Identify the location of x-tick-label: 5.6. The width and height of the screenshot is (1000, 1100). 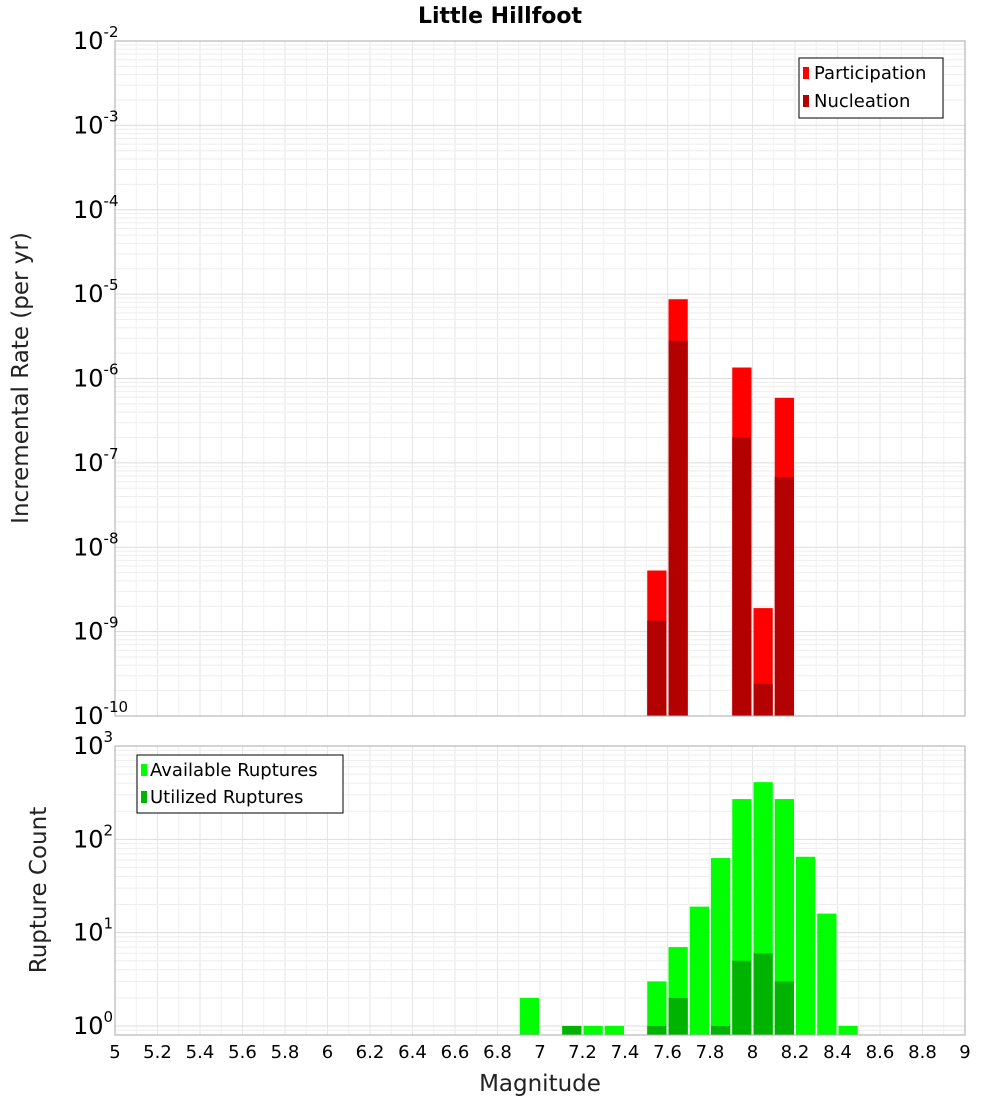
(242, 1052).